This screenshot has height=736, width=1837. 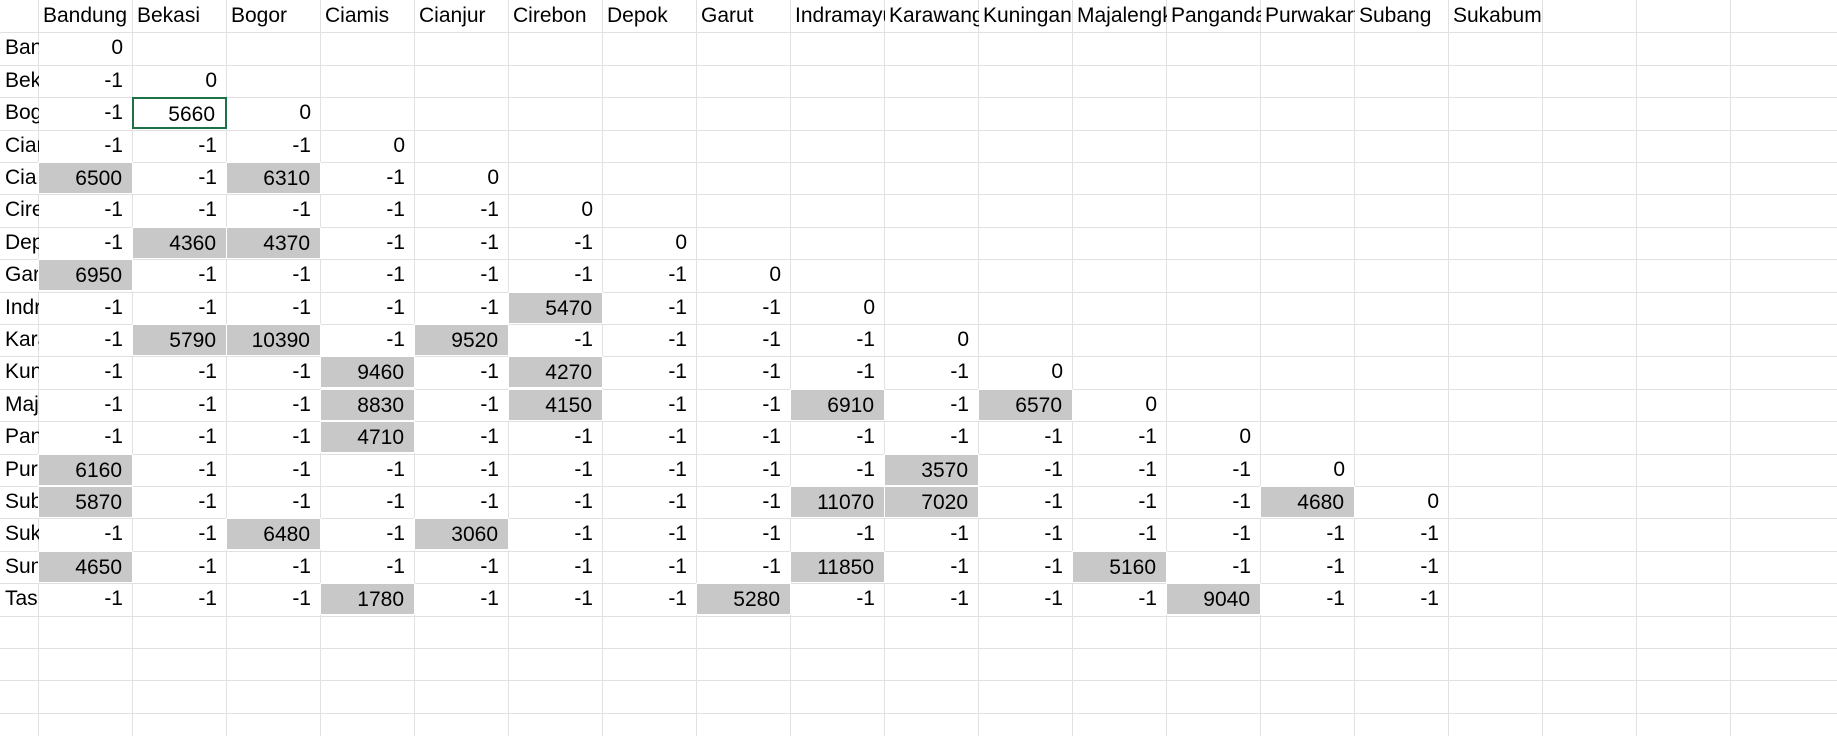 I want to click on table-cell: 3060, so click(x=461, y=534).